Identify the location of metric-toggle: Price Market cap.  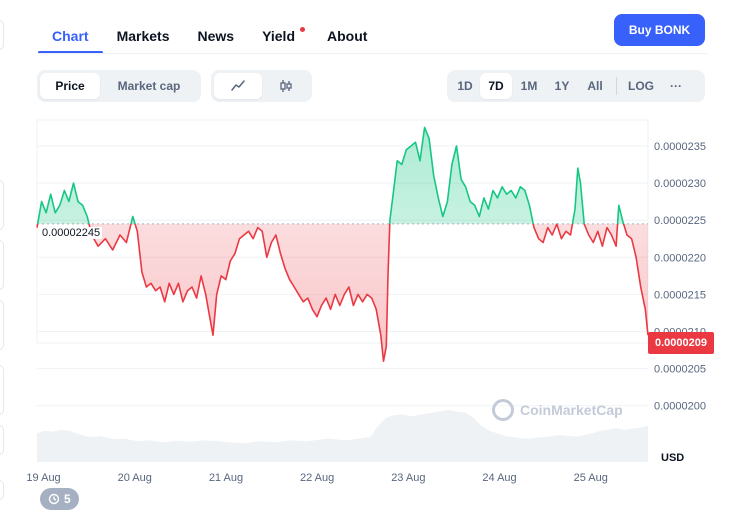
(119, 86).